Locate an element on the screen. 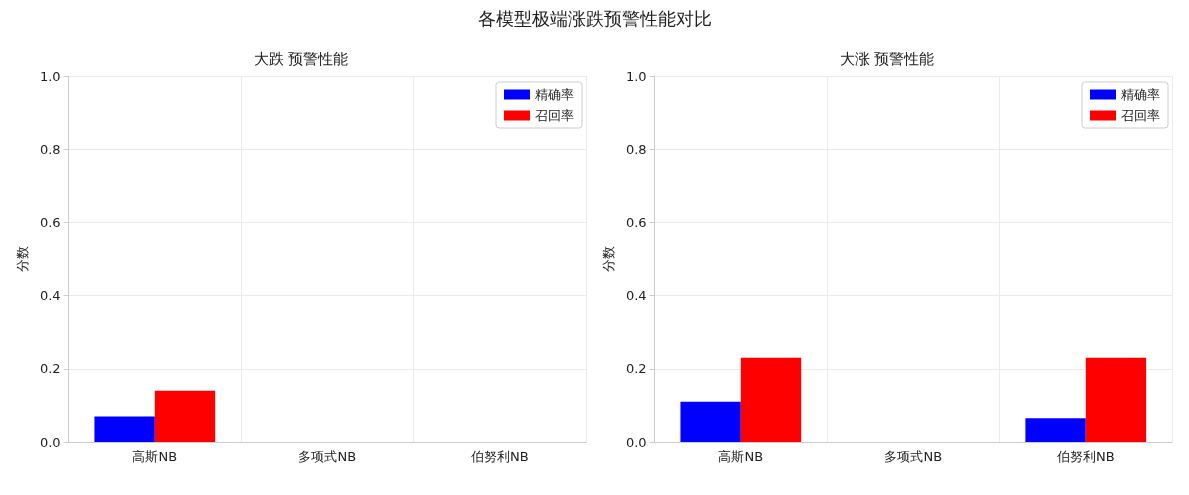  chart-title: 大涨 预警性能 is located at coordinates (887, 58).